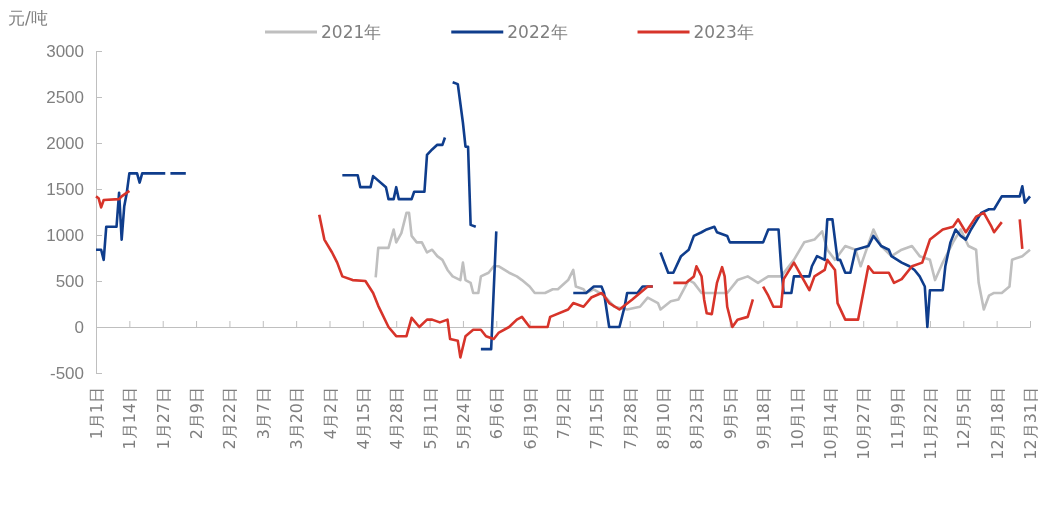  Describe the element at coordinates (997, 423) in the screenshot. I see `x-tick-label: 12月18日` at that location.